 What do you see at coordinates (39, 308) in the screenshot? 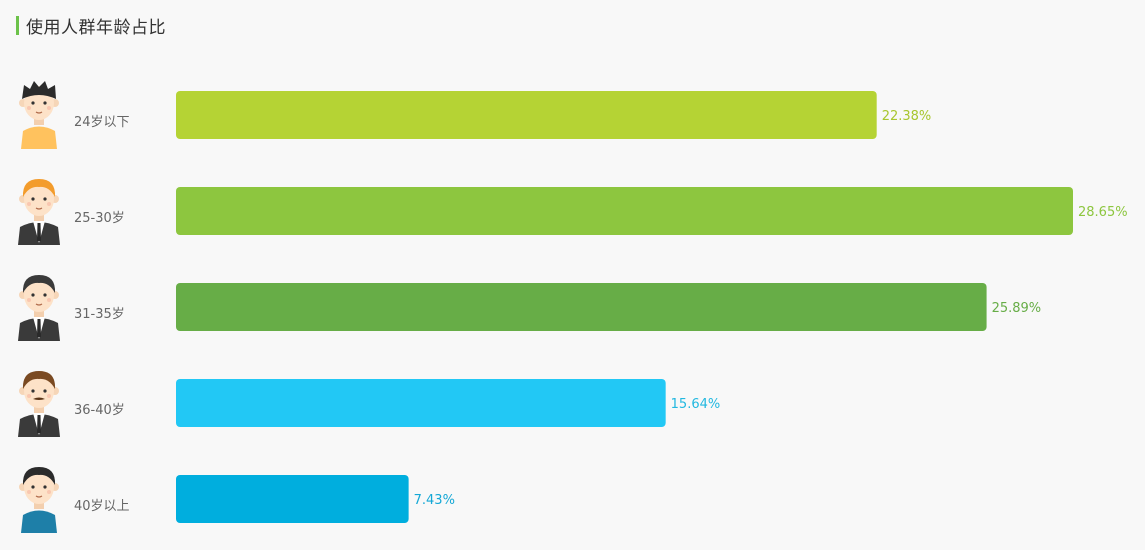
I see `businessman-avatar-icon` at bounding box center [39, 308].